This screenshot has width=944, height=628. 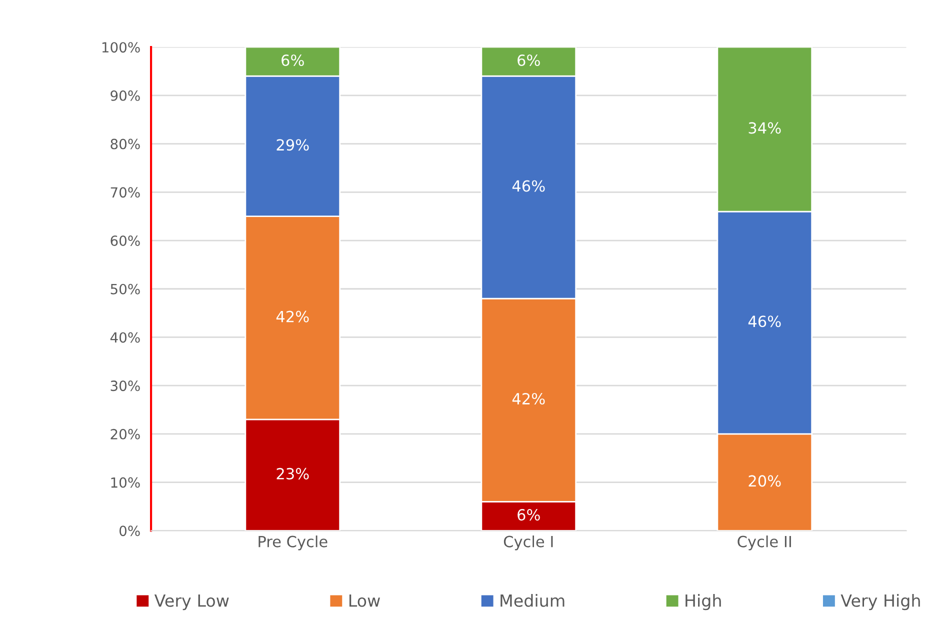 I want to click on y-tick-label: 10%, so click(x=125, y=482).